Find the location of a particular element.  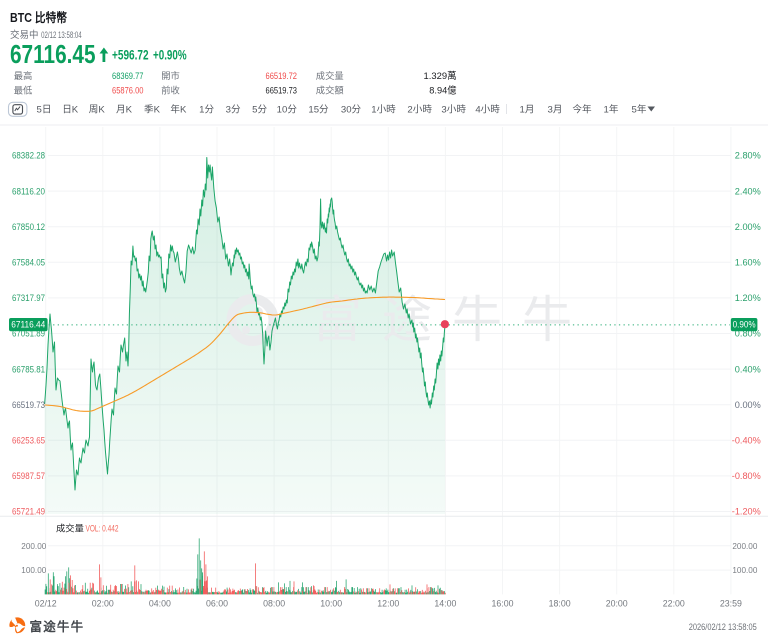

svg-text: 1小時 is located at coordinates (383, 110).